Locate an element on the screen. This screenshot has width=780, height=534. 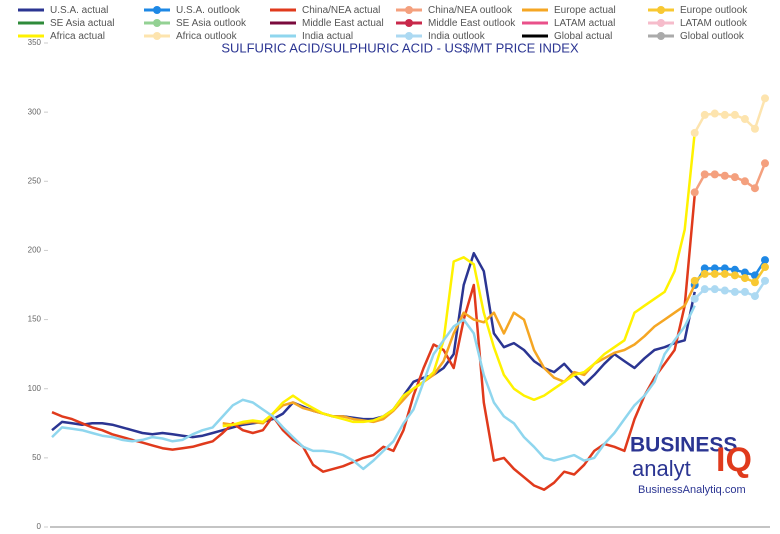
legend-label: SE Asia outlook is located at coordinates (211, 23).